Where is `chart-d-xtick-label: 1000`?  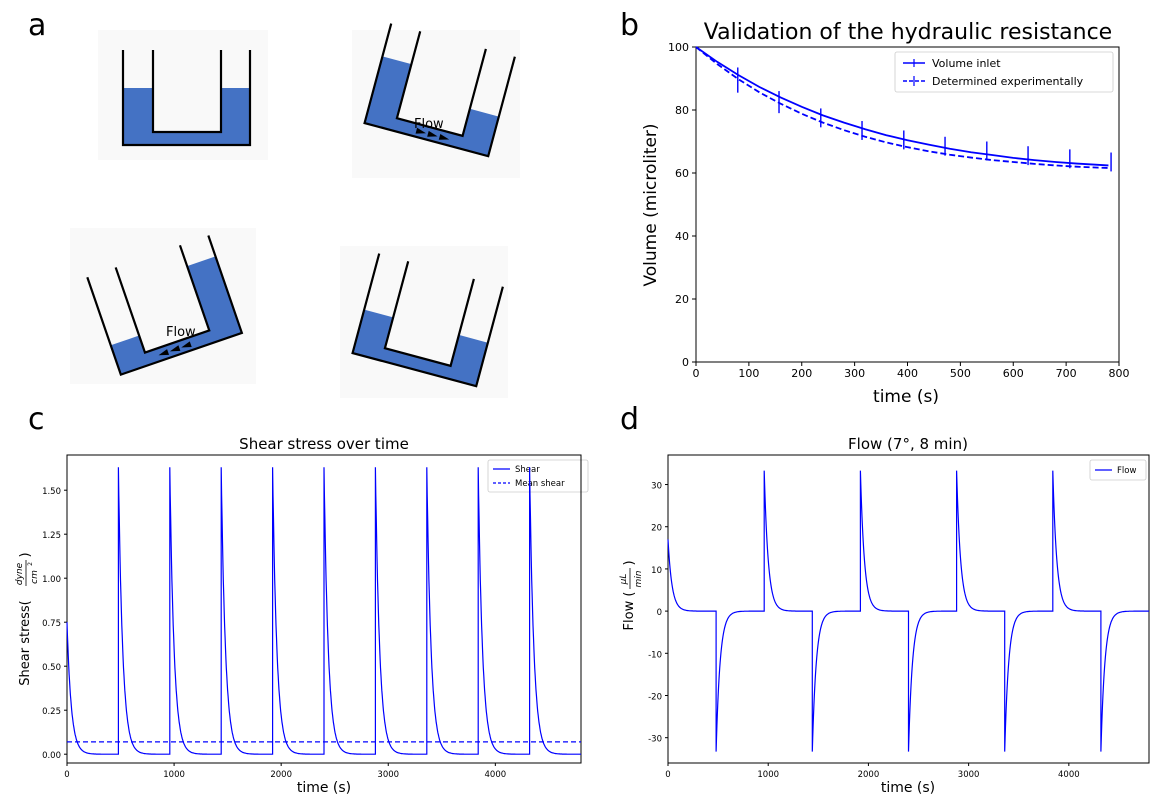
chart-d-xtick-label: 1000 is located at coordinates (768, 775).